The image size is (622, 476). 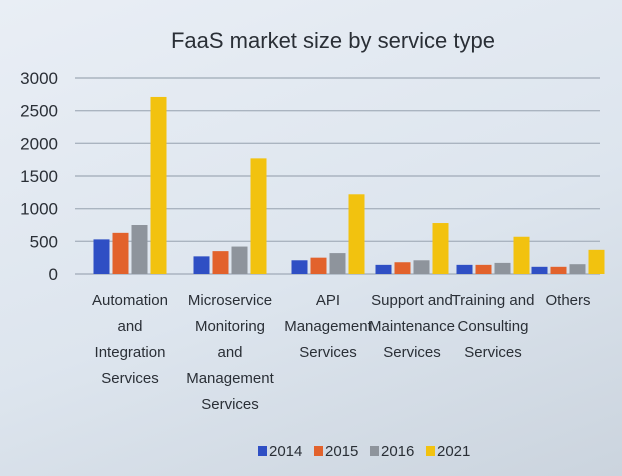 What do you see at coordinates (39, 78) in the screenshot?
I see `y-tick-label: 3000` at bounding box center [39, 78].